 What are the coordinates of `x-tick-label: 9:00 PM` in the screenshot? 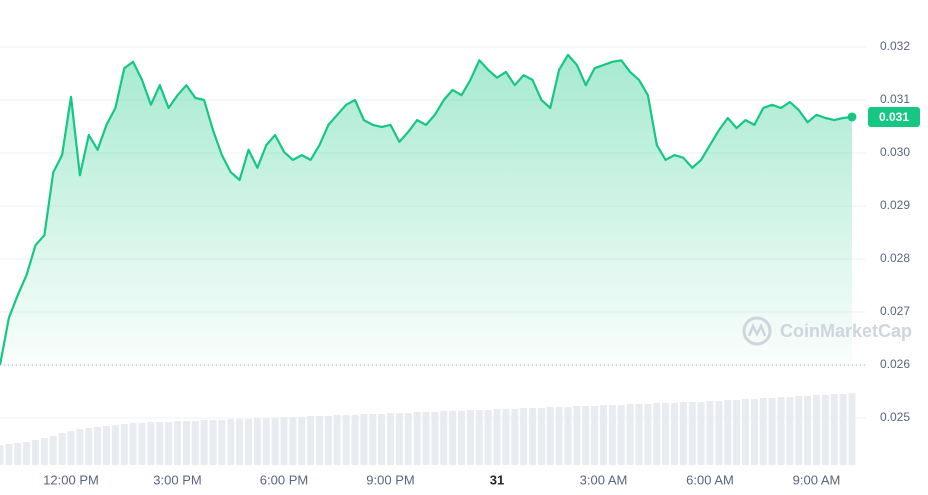 It's located at (390, 479).